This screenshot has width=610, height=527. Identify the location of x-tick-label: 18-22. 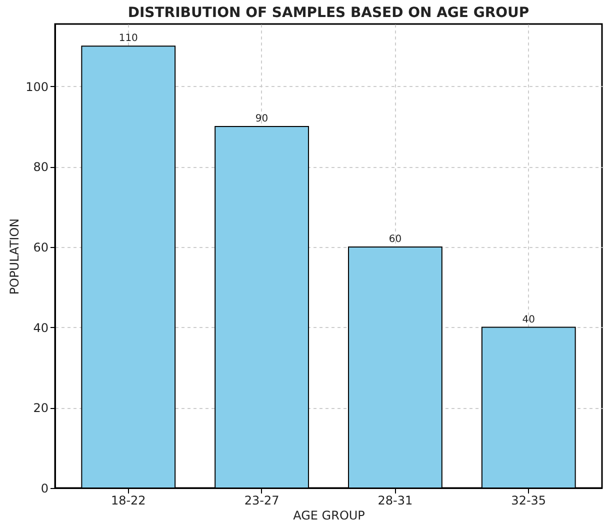
(128, 501).